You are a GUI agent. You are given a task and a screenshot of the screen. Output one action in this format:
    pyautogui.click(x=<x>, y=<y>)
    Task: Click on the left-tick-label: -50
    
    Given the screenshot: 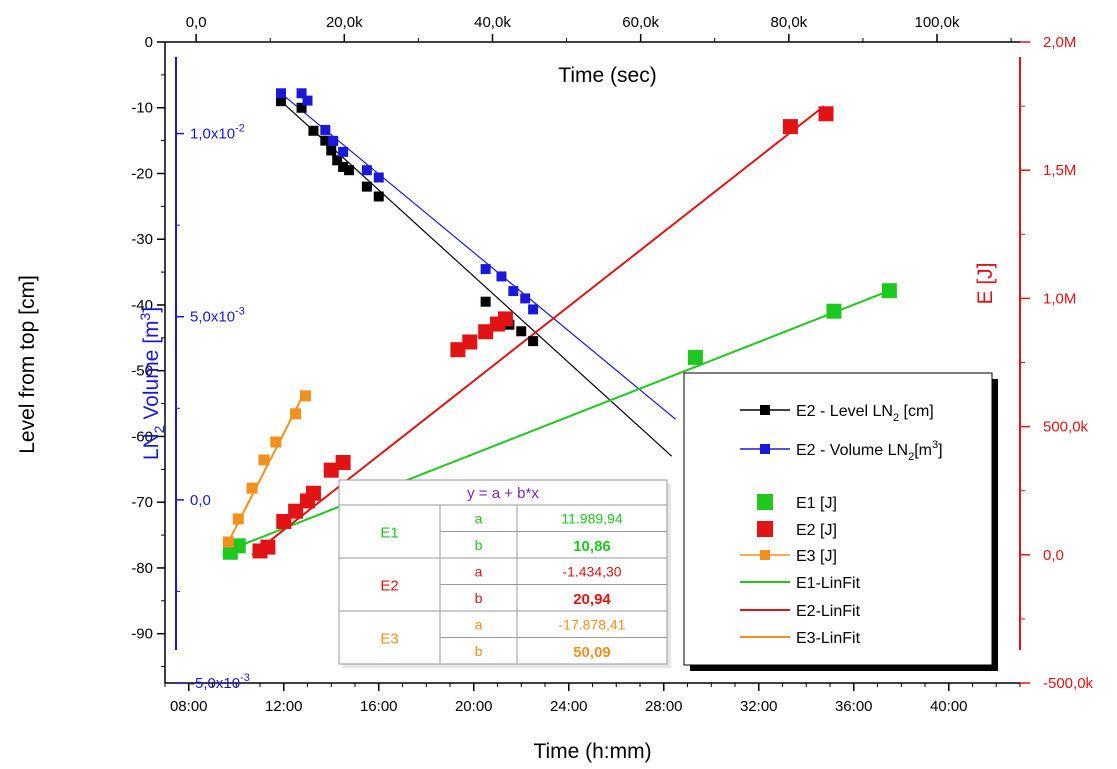 What is the action you would take?
    pyautogui.click(x=142, y=371)
    